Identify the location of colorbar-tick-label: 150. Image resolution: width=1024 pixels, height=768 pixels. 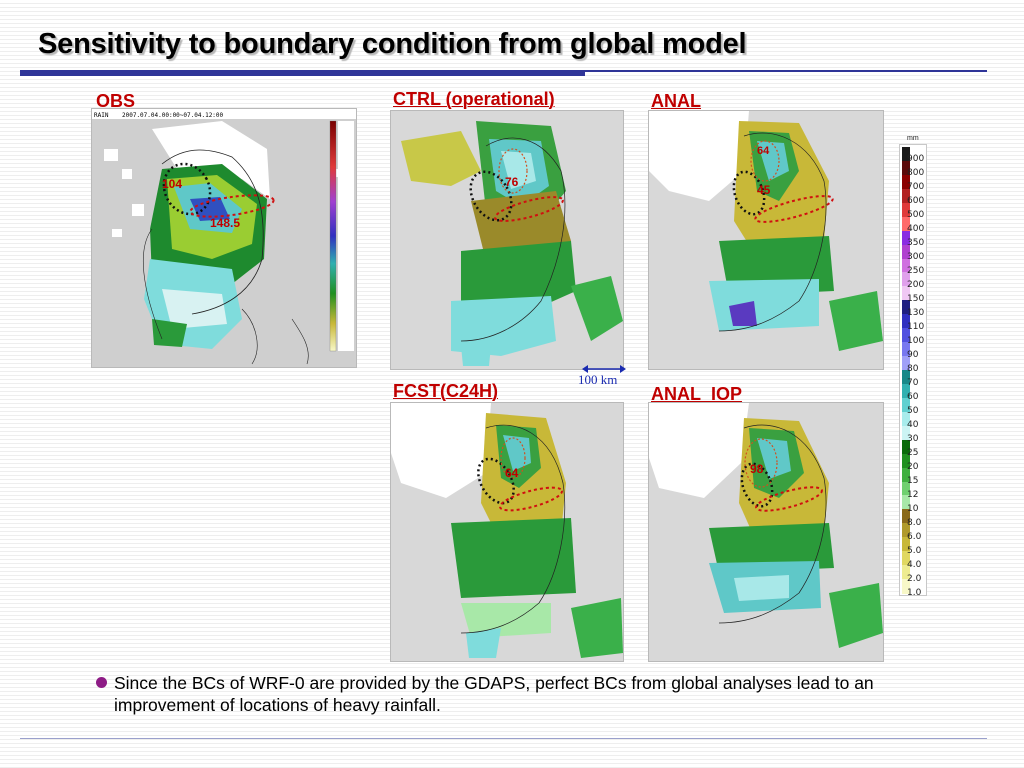
(916, 299).